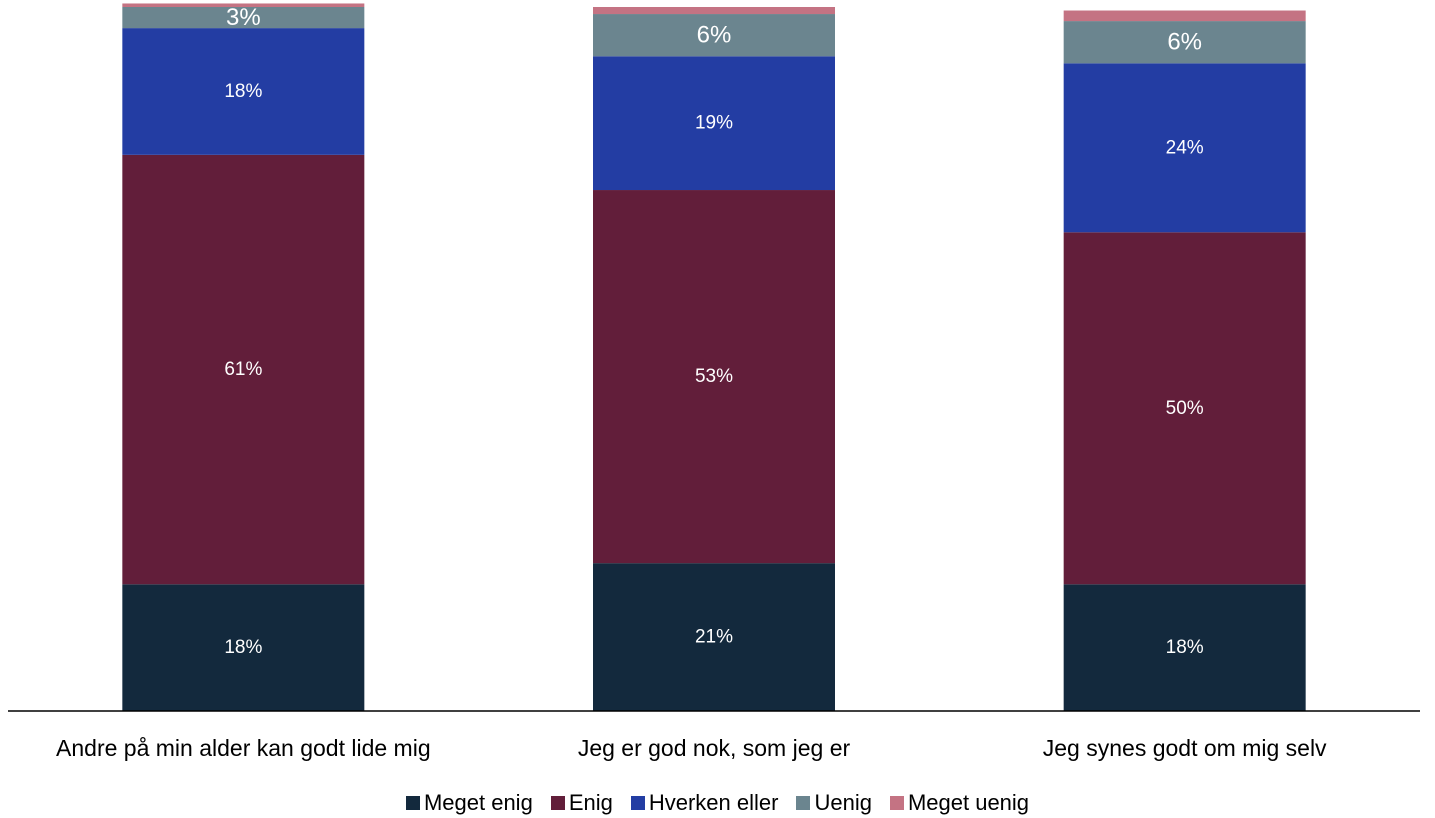 This screenshot has width=1435, height=818. I want to click on legend-label: Enig, so click(591, 803).